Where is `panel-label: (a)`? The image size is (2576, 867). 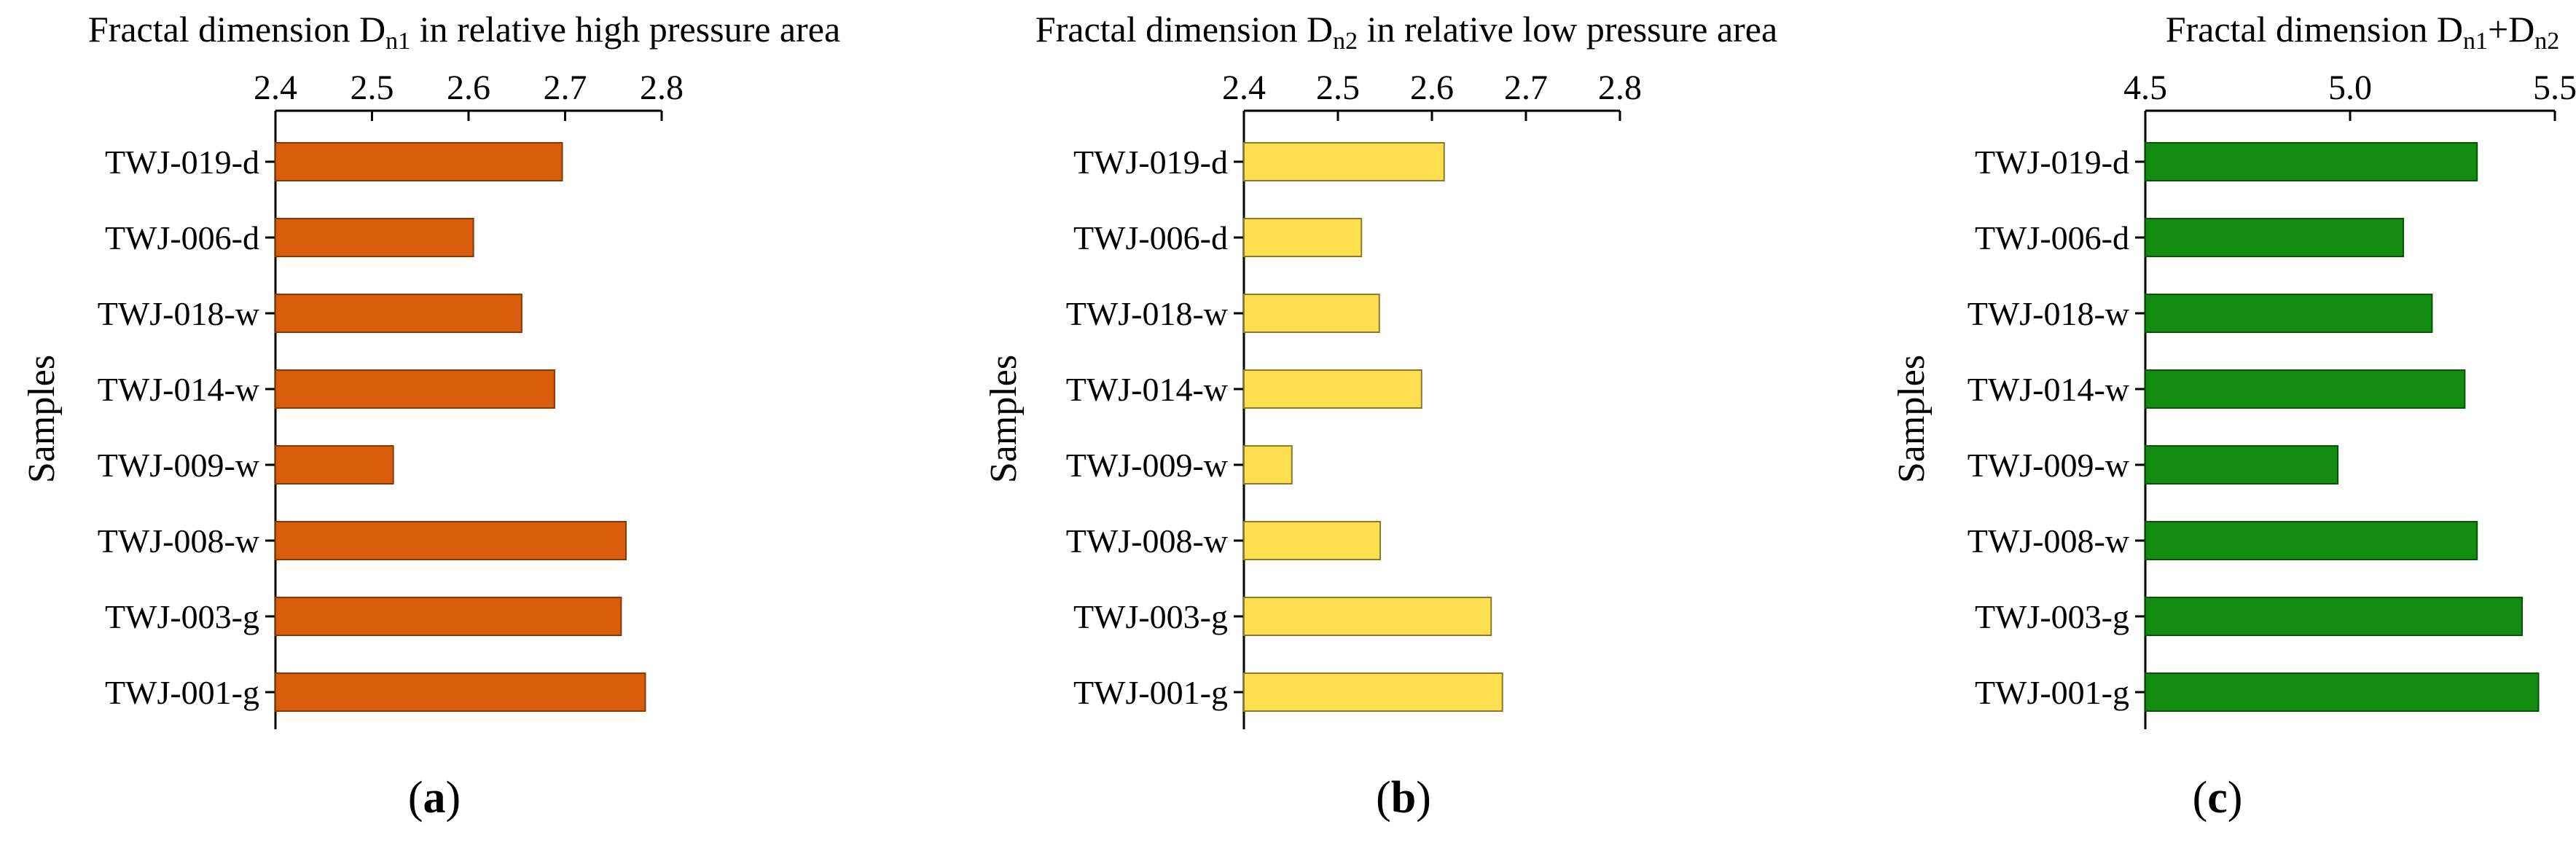 panel-label: (a) is located at coordinates (434, 798).